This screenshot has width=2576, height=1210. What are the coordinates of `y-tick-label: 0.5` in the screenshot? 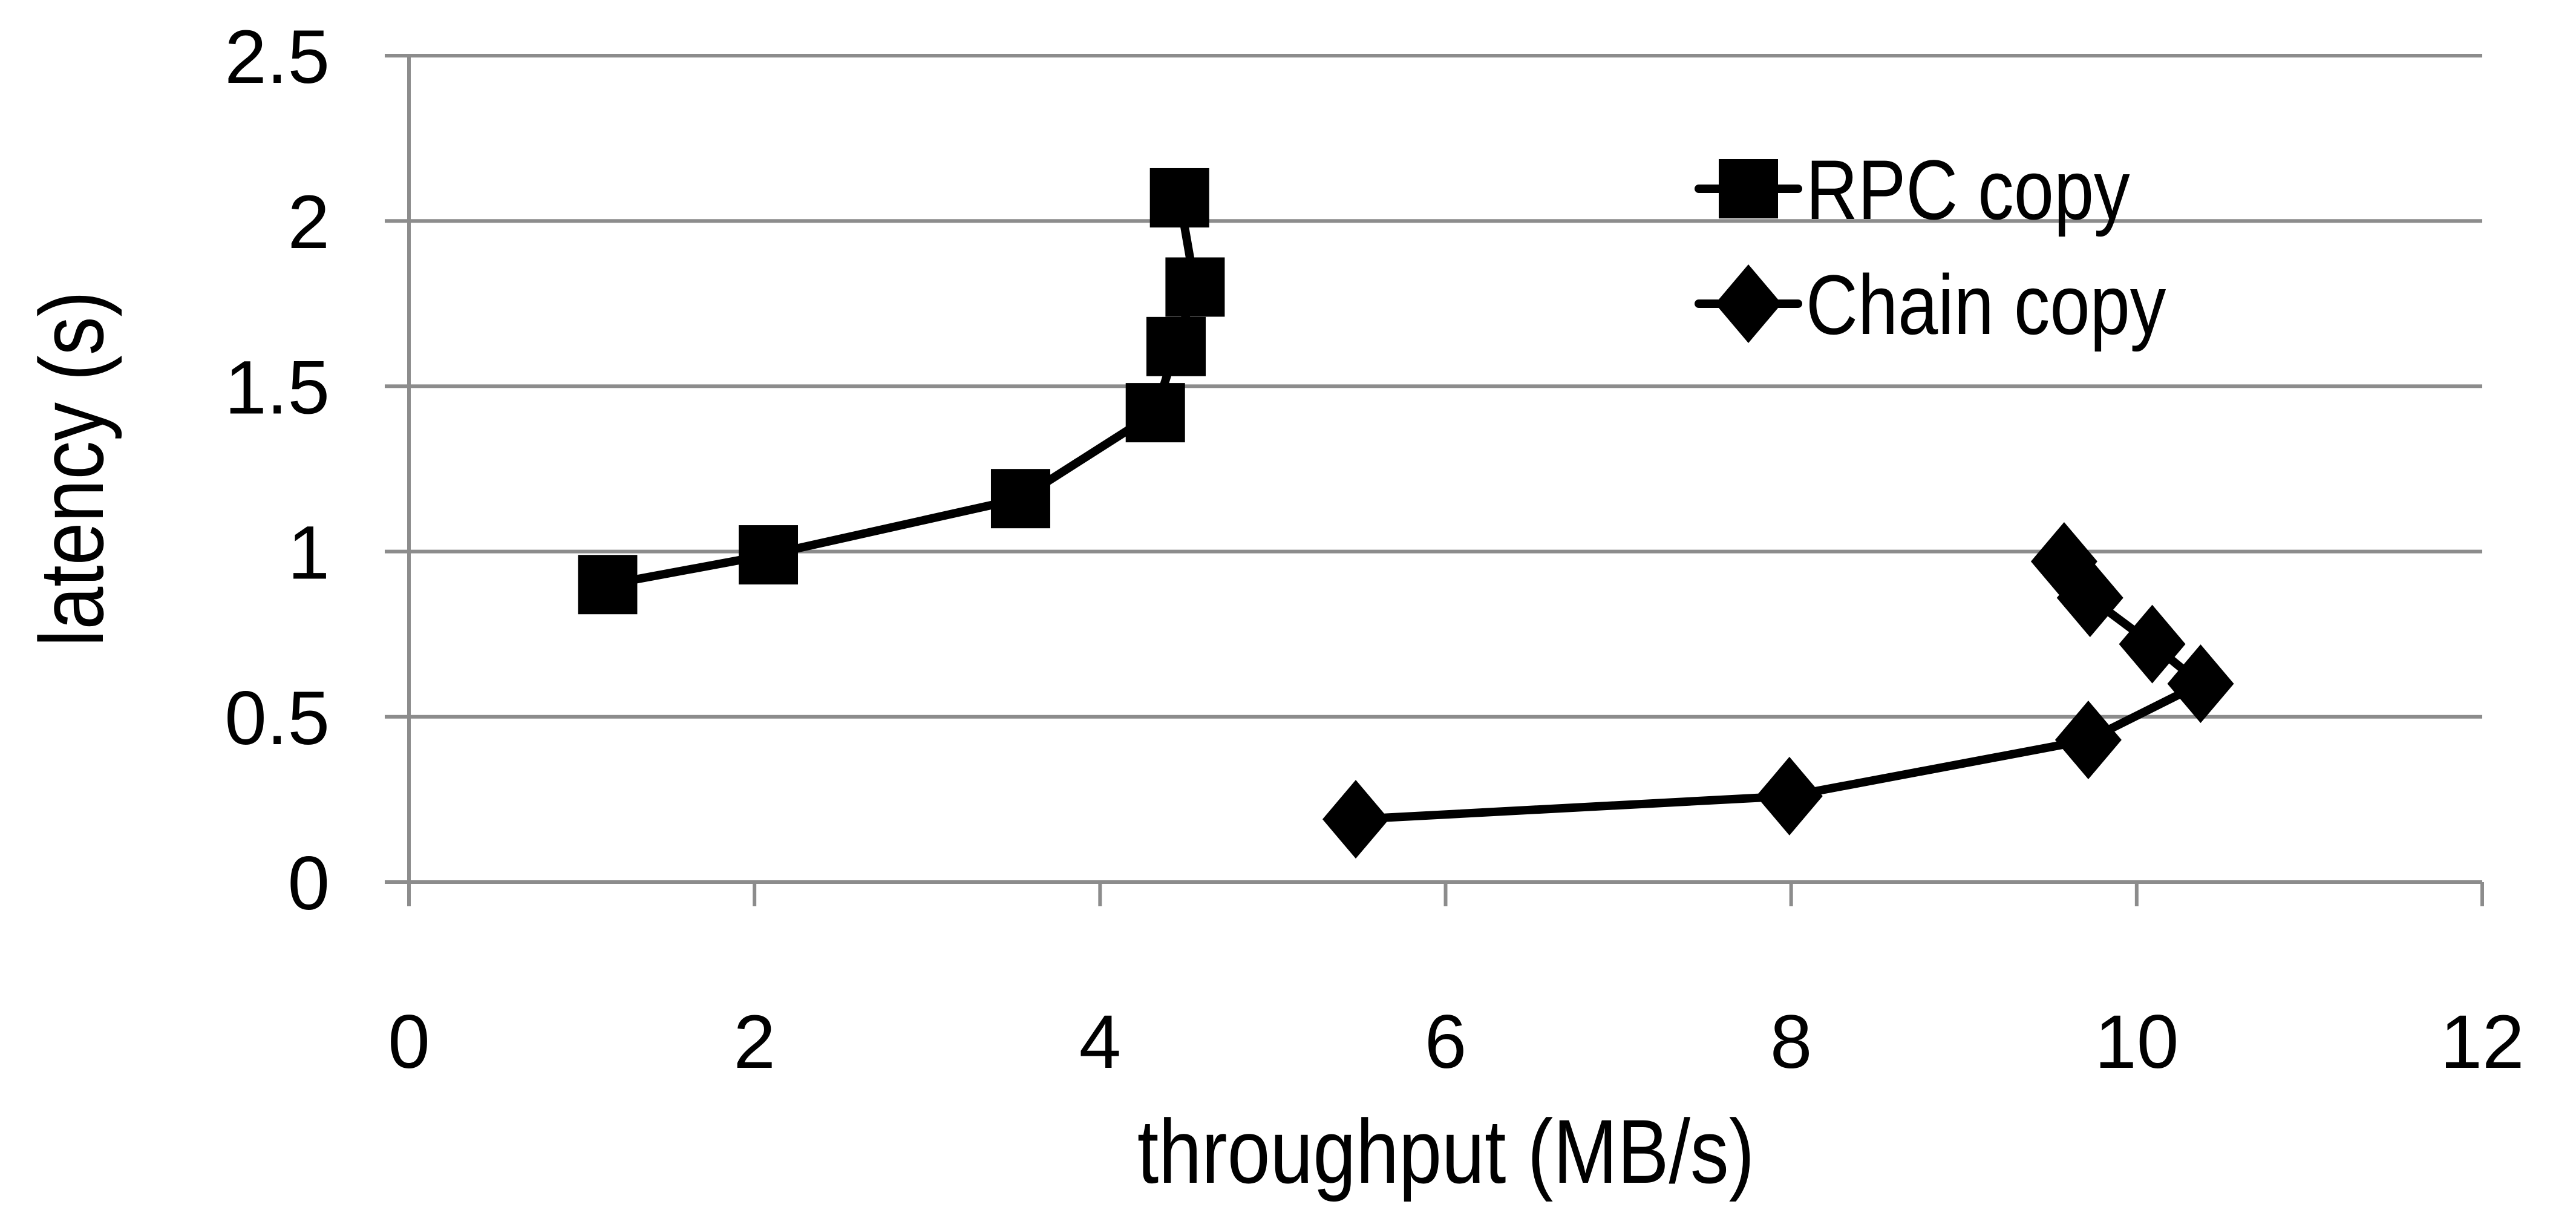 It's located at (277, 718).